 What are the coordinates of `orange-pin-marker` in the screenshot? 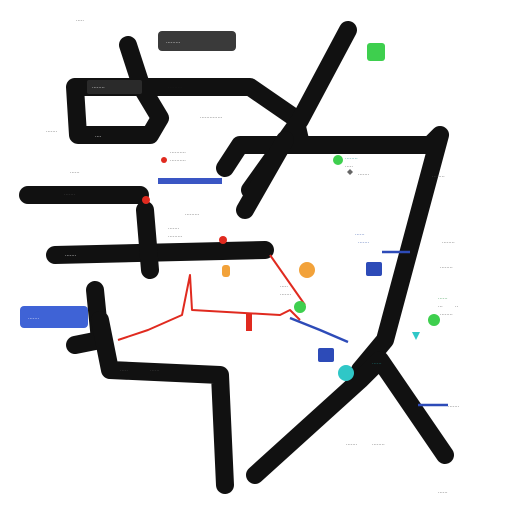 It's located at (226, 271).